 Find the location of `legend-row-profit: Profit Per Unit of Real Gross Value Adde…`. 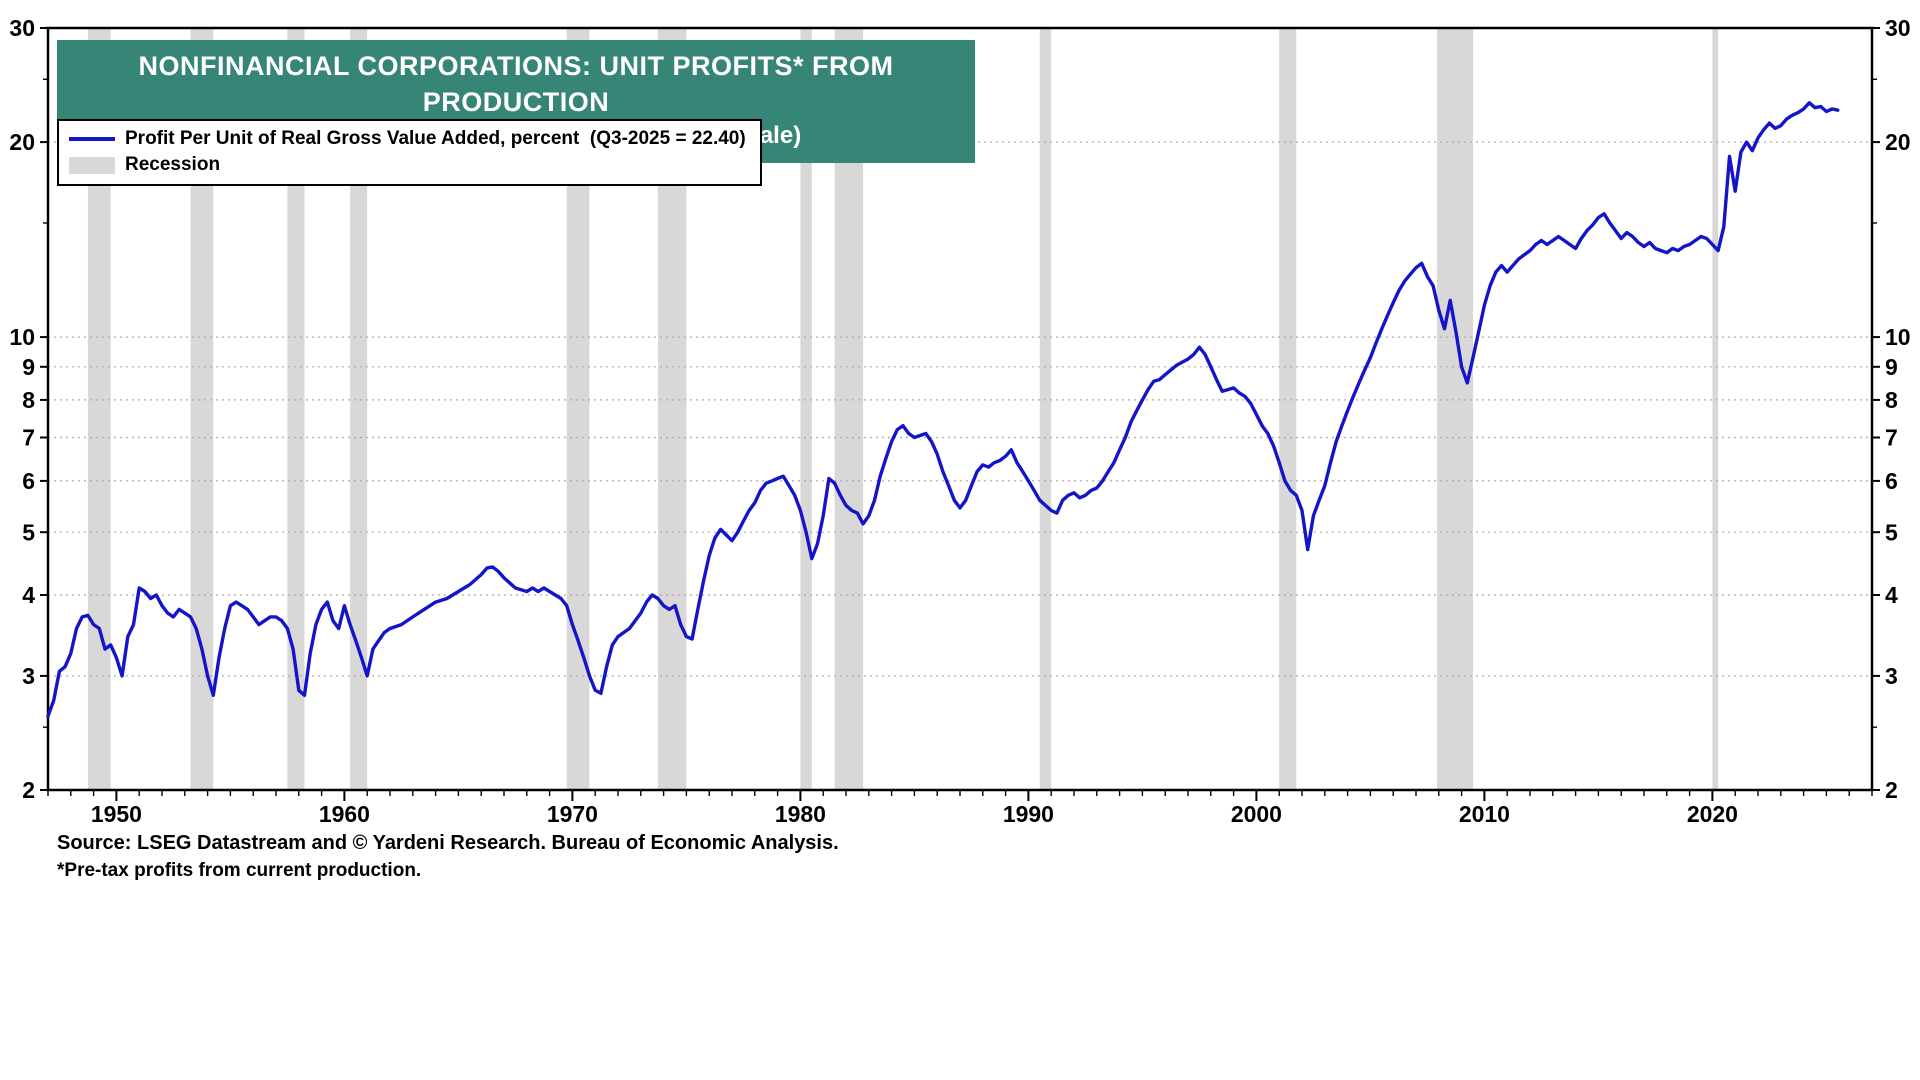

legend-row-profit: Profit Per Unit of Real Gross Value Adde… is located at coordinates (407, 139).